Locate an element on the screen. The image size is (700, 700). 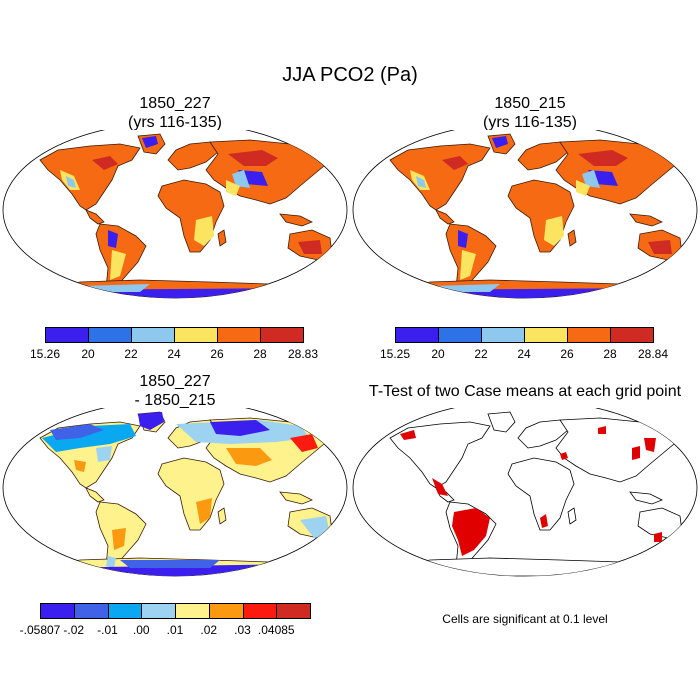
sig-middle-east is located at coordinates (564, 456).